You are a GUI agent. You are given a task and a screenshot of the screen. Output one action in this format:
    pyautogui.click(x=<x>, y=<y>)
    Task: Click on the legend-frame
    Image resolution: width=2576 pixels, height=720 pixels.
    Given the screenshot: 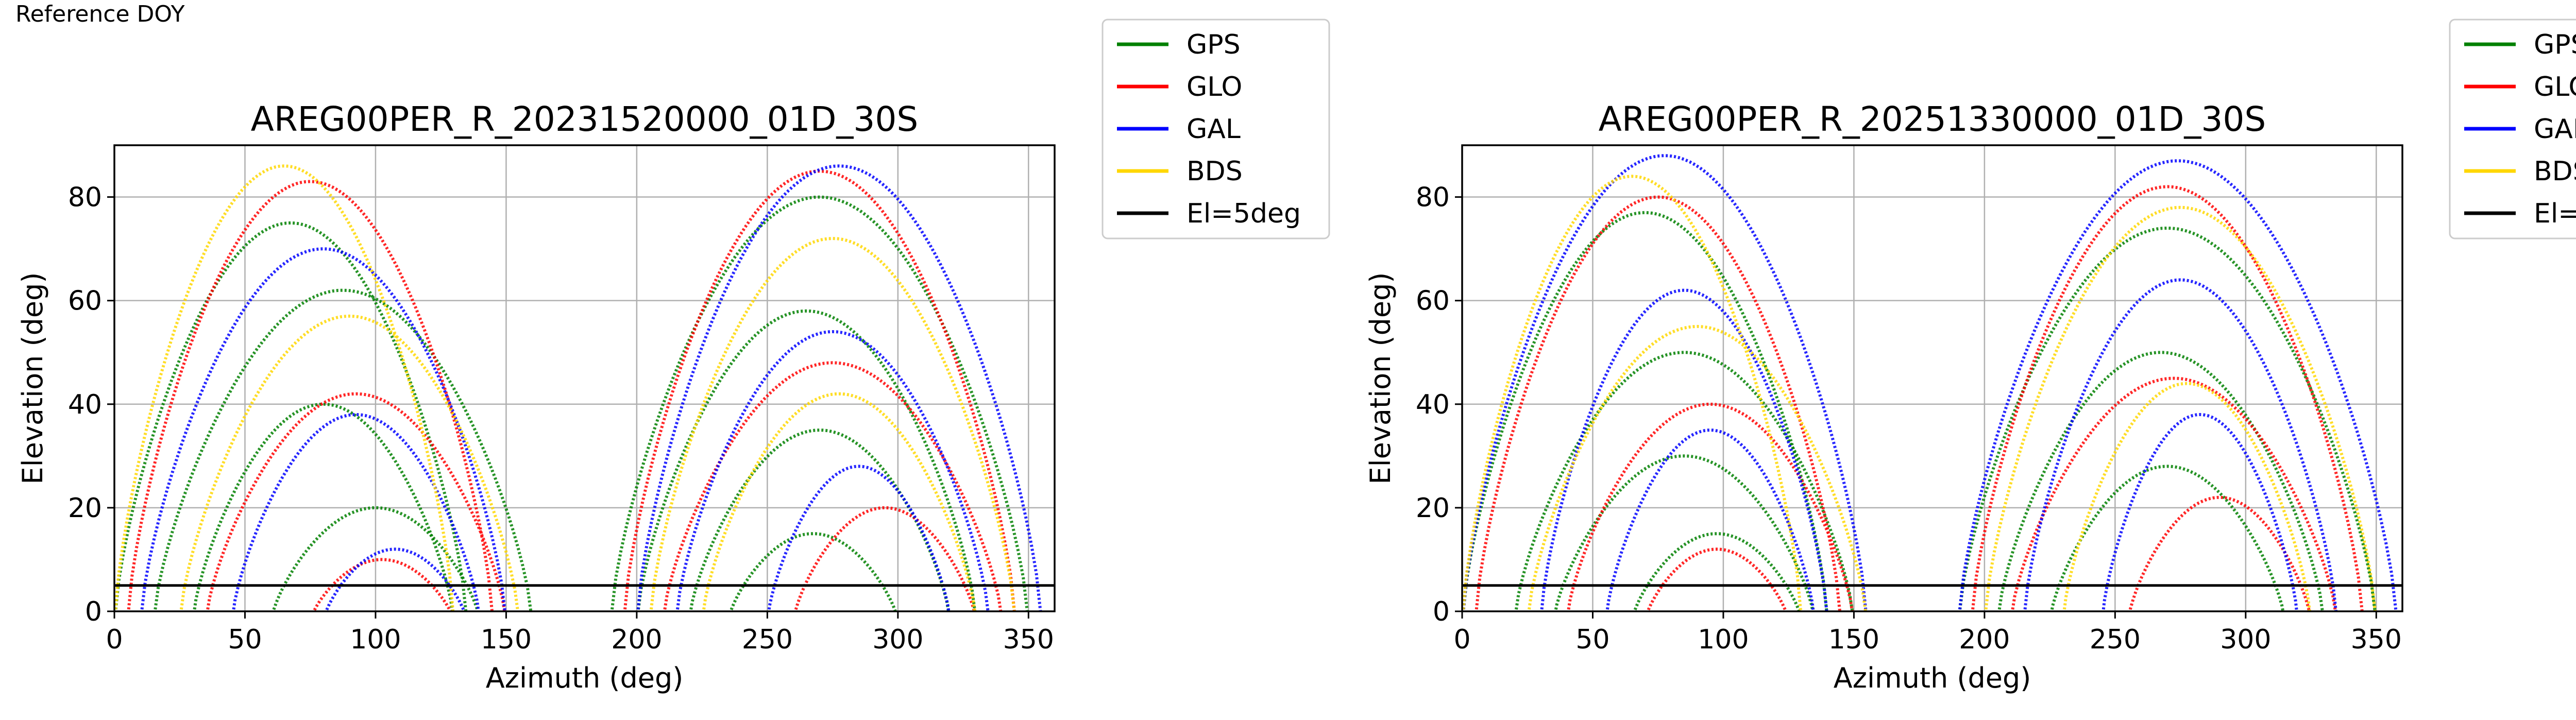 What is the action you would take?
    pyautogui.click(x=1215, y=129)
    